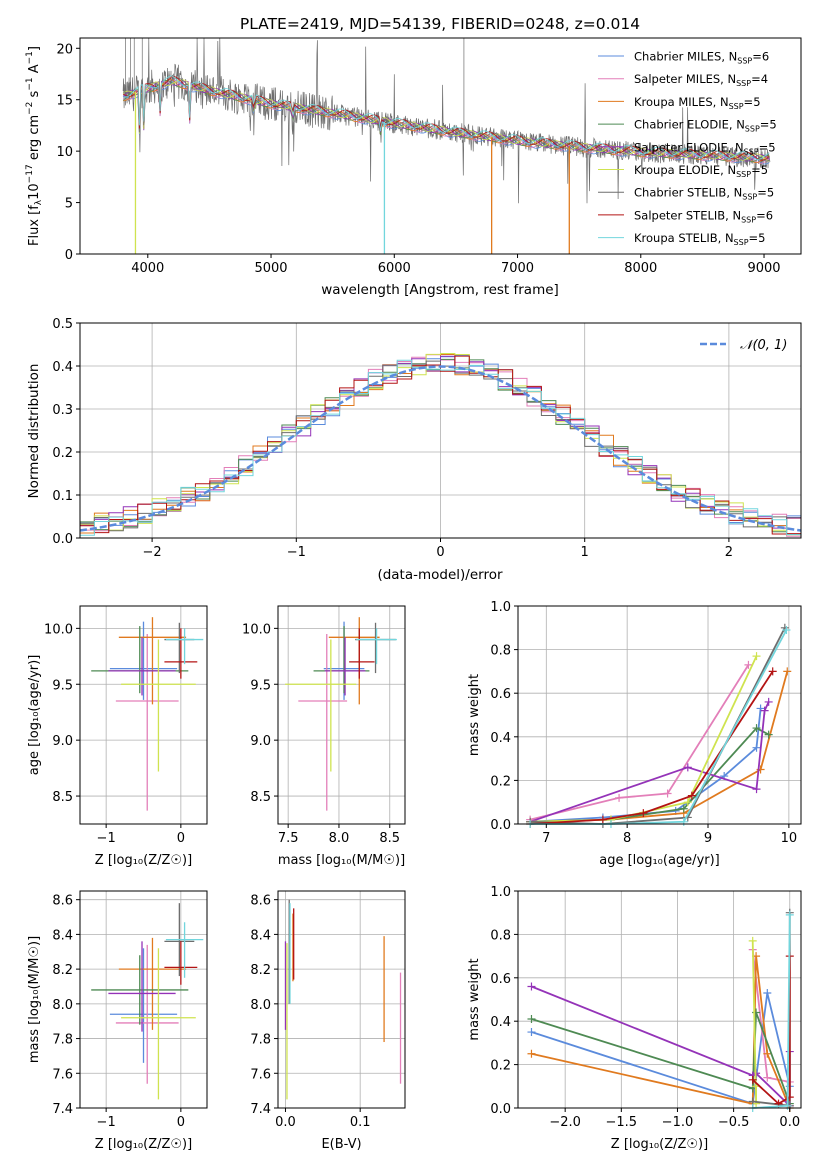  I want to click on x-tick-label: 7.5, so click(288, 838).